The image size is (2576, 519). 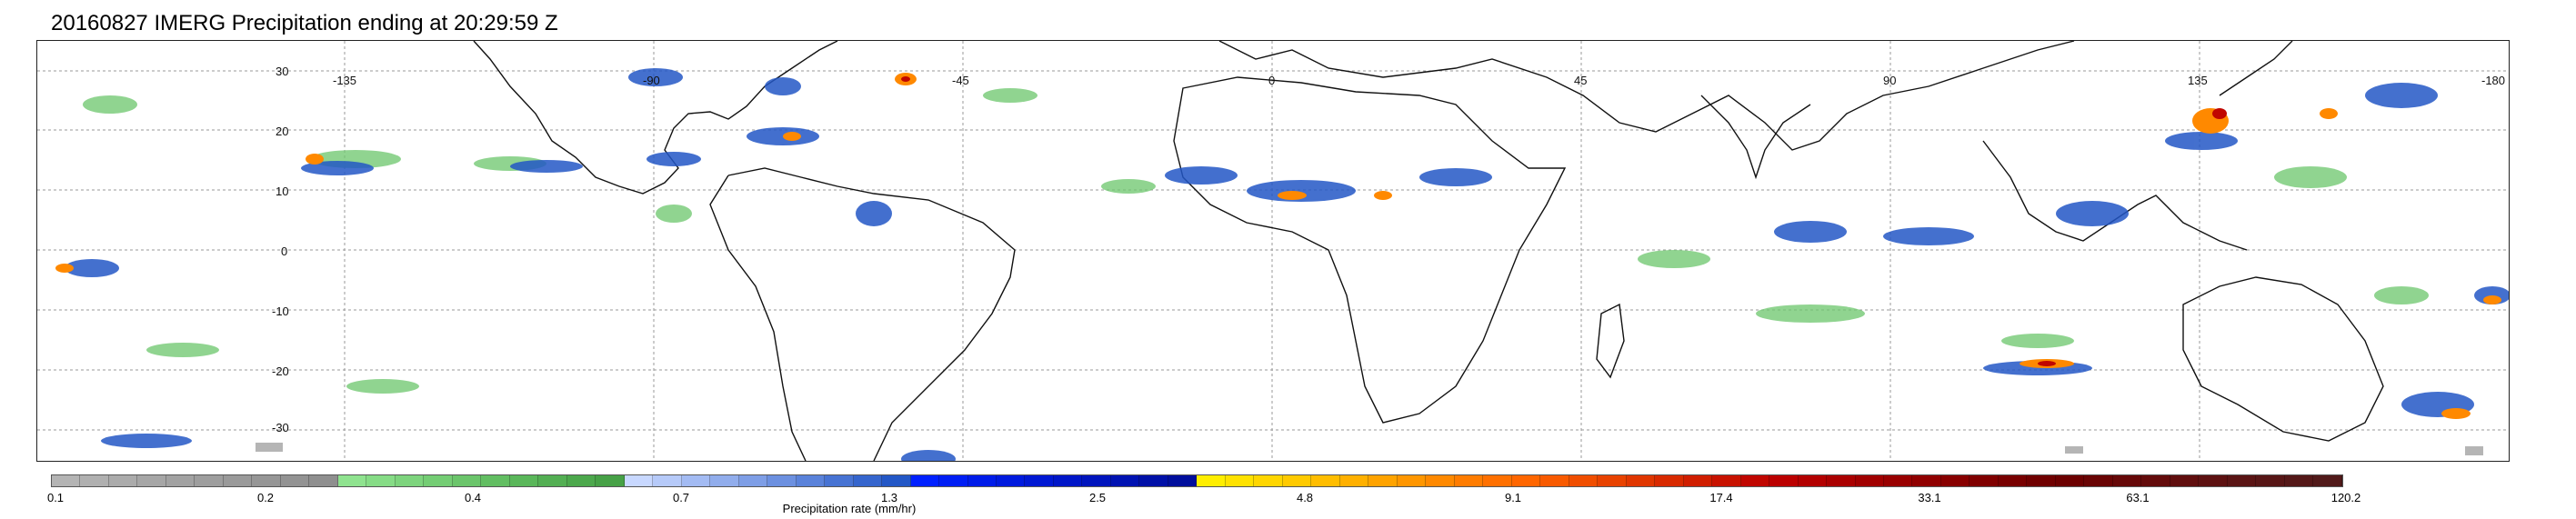 What do you see at coordinates (2198, 80) in the screenshot?
I see `lon-label-135e: 135` at bounding box center [2198, 80].